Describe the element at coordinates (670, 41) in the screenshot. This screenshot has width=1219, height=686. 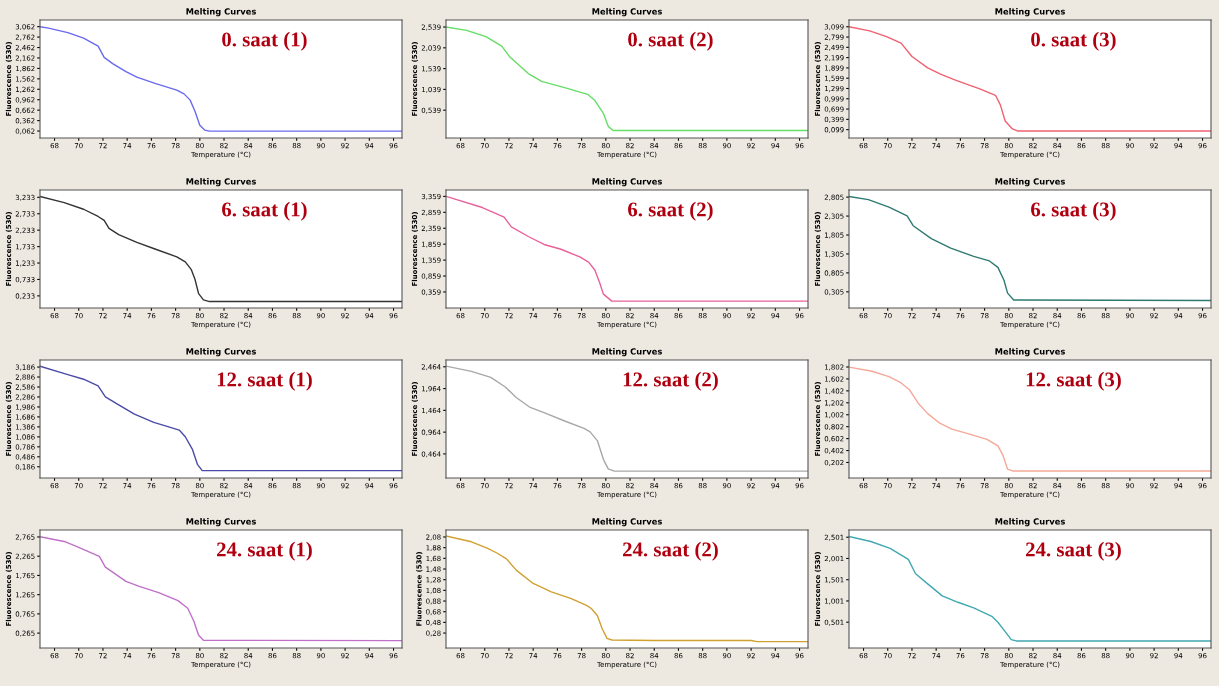
I see `annotation: 0. saat (2)` at that location.